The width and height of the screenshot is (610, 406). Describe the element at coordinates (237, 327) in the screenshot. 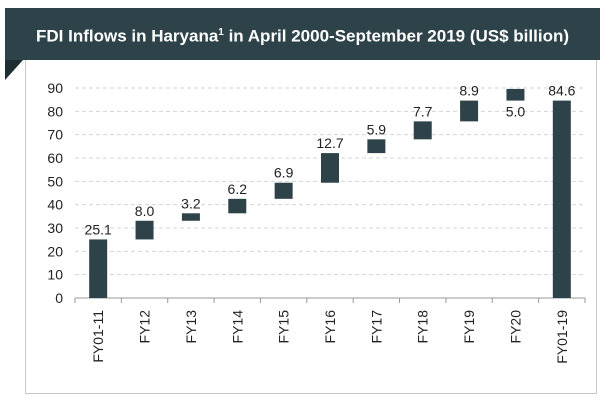

I see `x-tick-label: FY14` at that location.